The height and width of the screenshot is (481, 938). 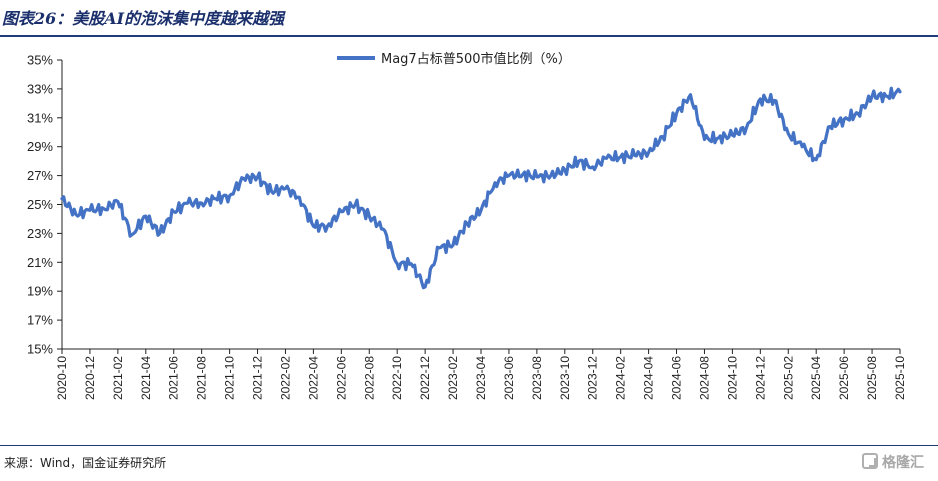 I want to click on y-tick-label: 33%, so click(x=40, y=88).